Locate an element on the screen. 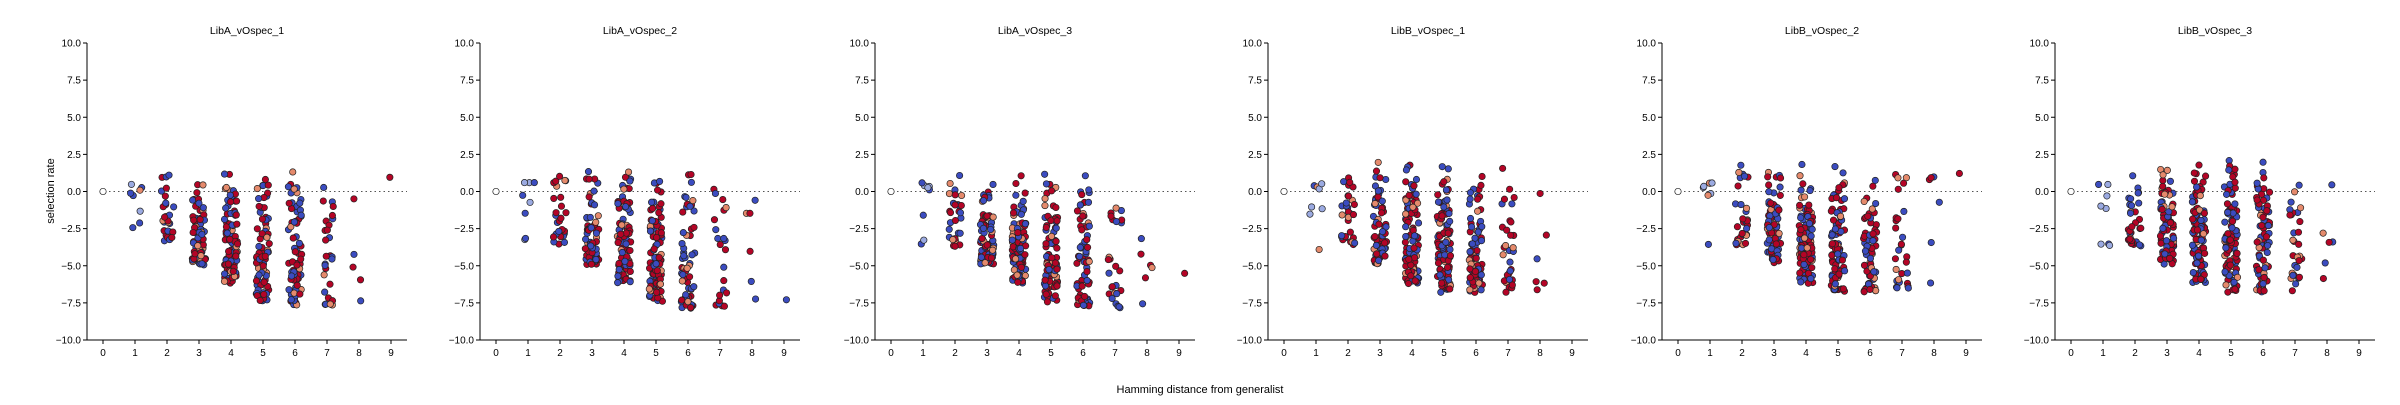 This screenshot has width=2400, height=405. x-axis-label: Hamming distance from generalist is located at coordinates (1200, 390).